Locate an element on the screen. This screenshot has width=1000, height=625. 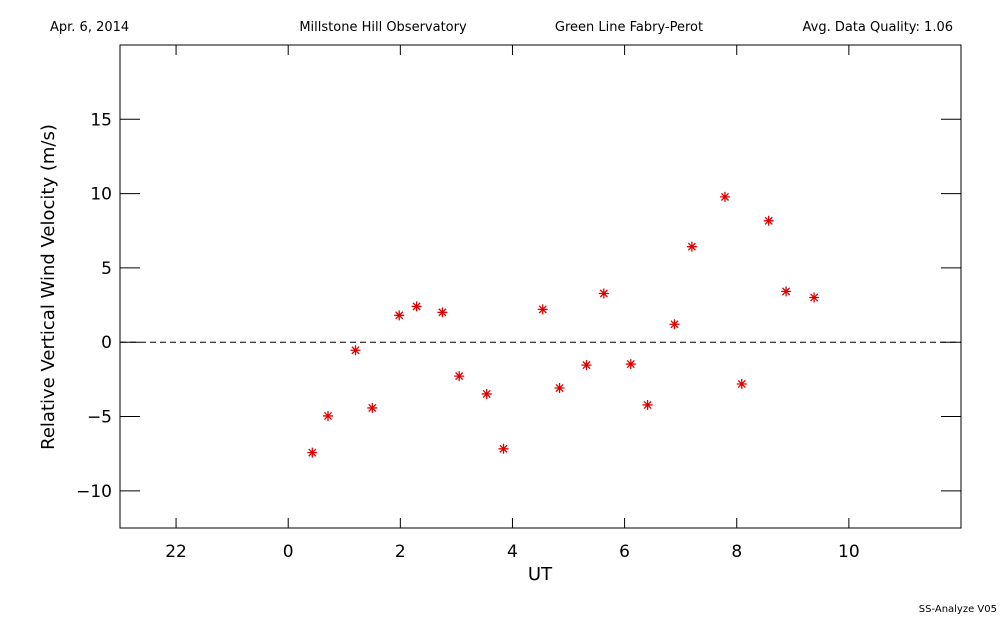
y-axis-label: Relative Vertical Wind Velocity (m/s) is located at coordinates (48, 287).